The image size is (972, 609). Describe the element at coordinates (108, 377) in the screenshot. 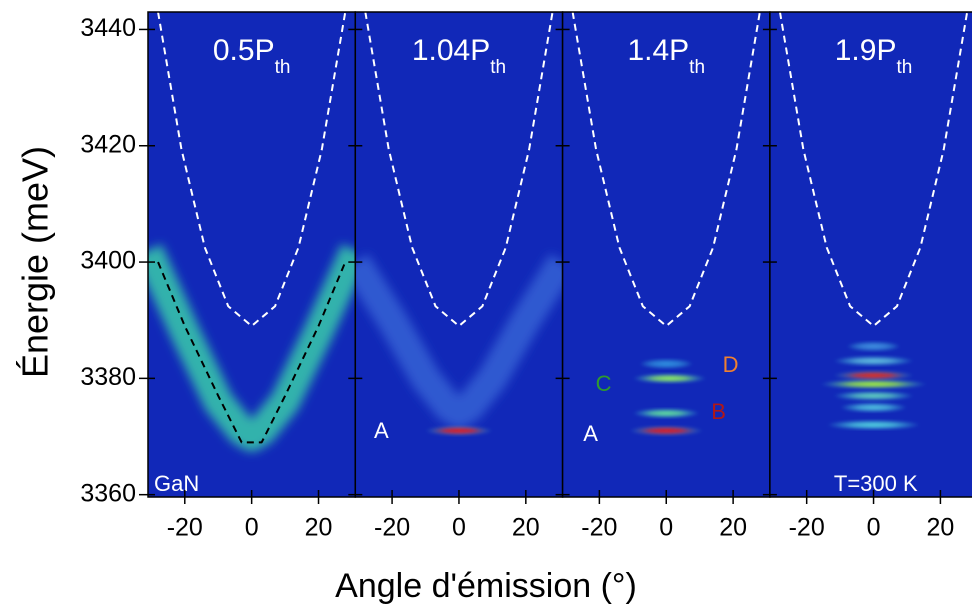

I see `y-tick-label: 3380` at that location.